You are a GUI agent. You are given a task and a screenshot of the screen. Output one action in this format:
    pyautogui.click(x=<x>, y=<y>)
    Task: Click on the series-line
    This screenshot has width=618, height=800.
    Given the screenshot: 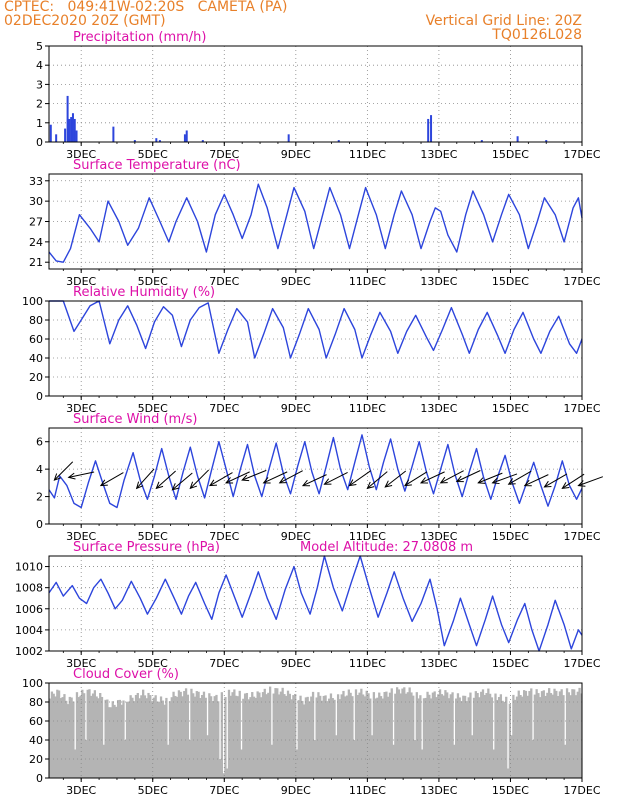 What is the action you would take?
    pyautogui.click(x=316, y=329)
    